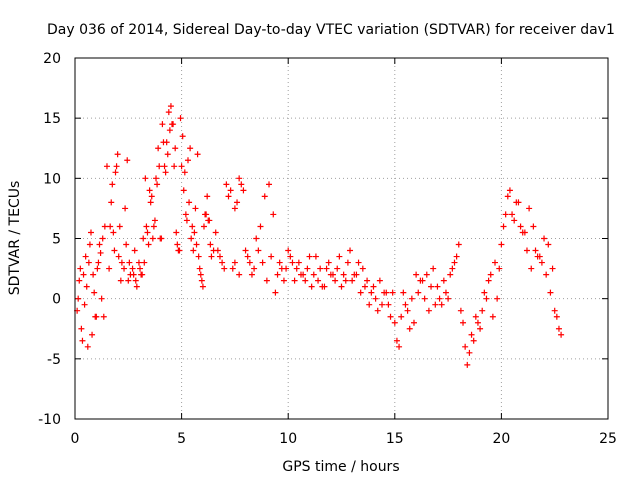  I want to click on y-tick-label: 20, so click(52, 59).